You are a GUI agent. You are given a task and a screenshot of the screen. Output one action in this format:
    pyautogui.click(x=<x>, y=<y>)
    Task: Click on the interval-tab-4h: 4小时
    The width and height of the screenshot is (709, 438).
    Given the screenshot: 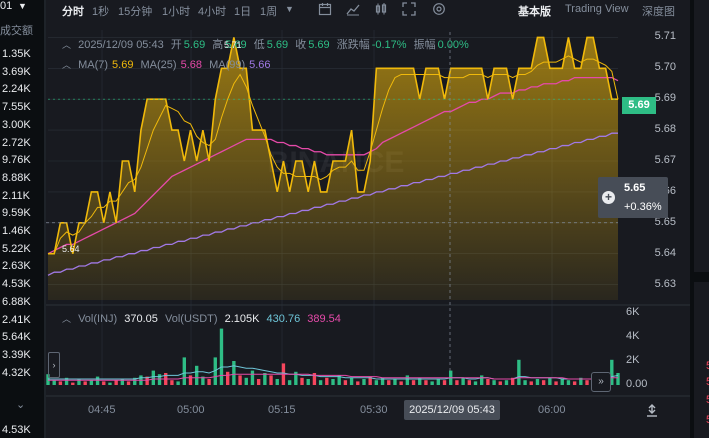 What is the action you would take?
    pyautogui.click(x=212, y=12)
    